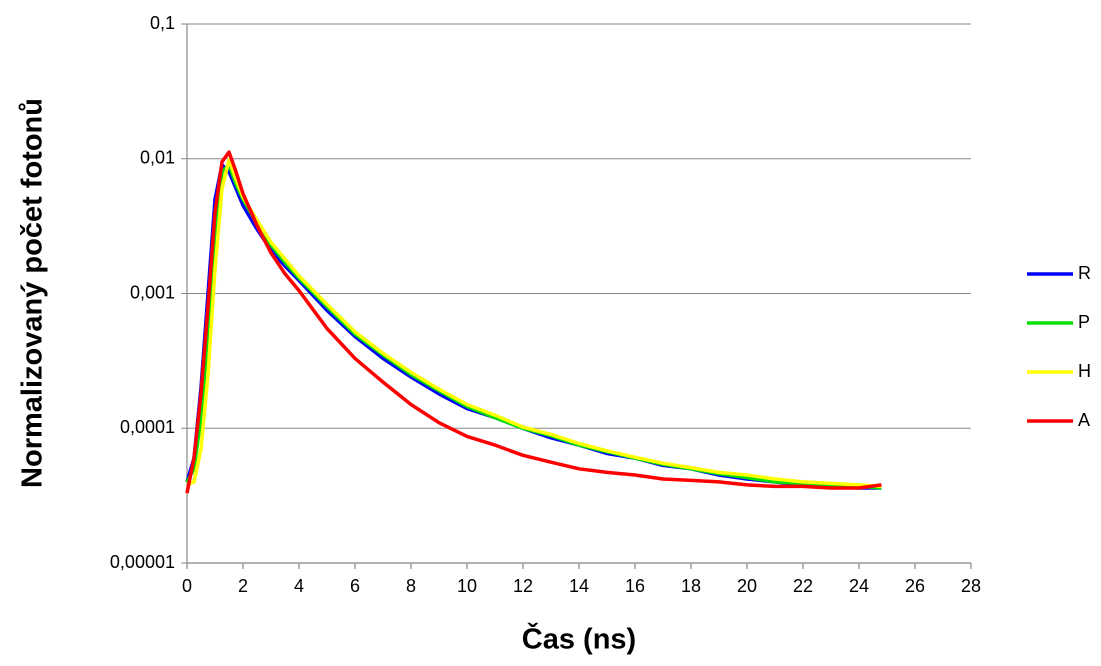 The height and width of the screenshot is (666, 1101). Describe the element at coordinates (1084, 420) in the screenshot. I see `legend-label: A` at that location.